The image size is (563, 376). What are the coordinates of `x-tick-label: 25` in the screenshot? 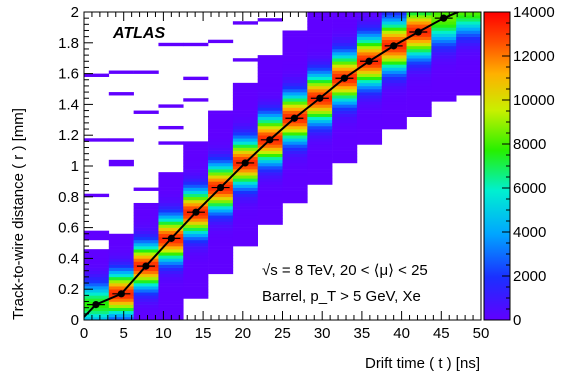 It's located at (282, 333).